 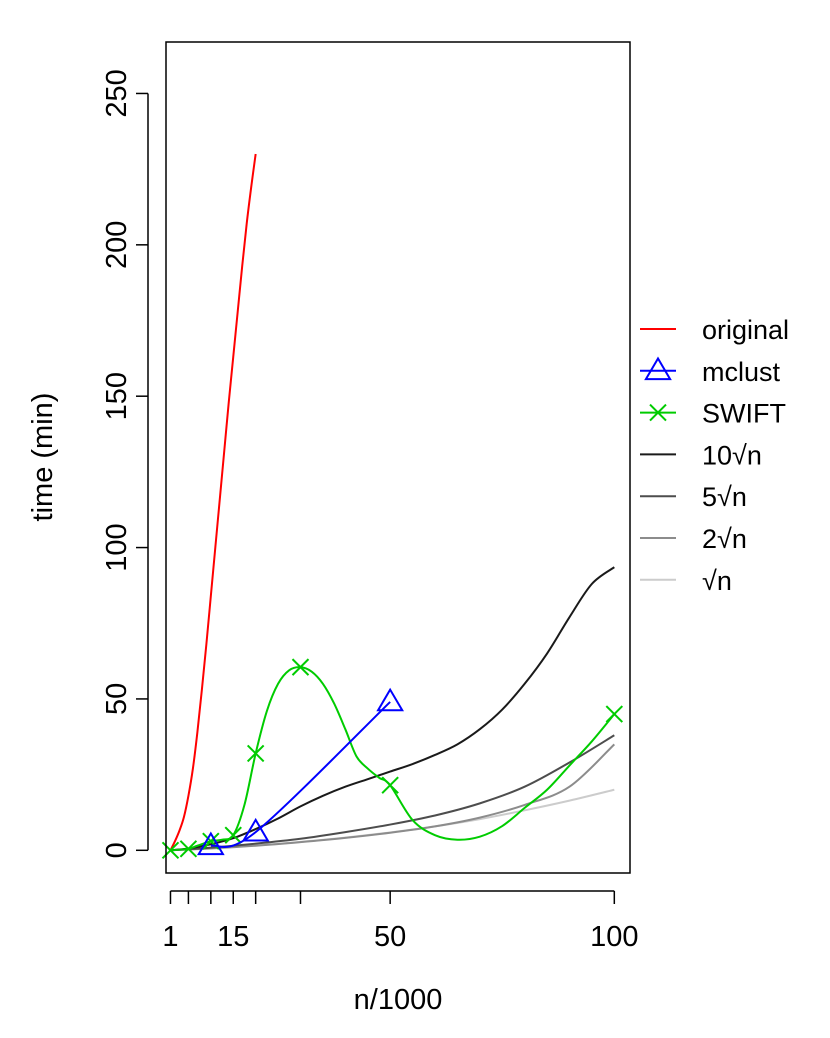 What do you see at coordinates (125, 463) in the screenshot?
I see `y-axis: 0 50 100 150 200 250` at bounding box center [125, 463].